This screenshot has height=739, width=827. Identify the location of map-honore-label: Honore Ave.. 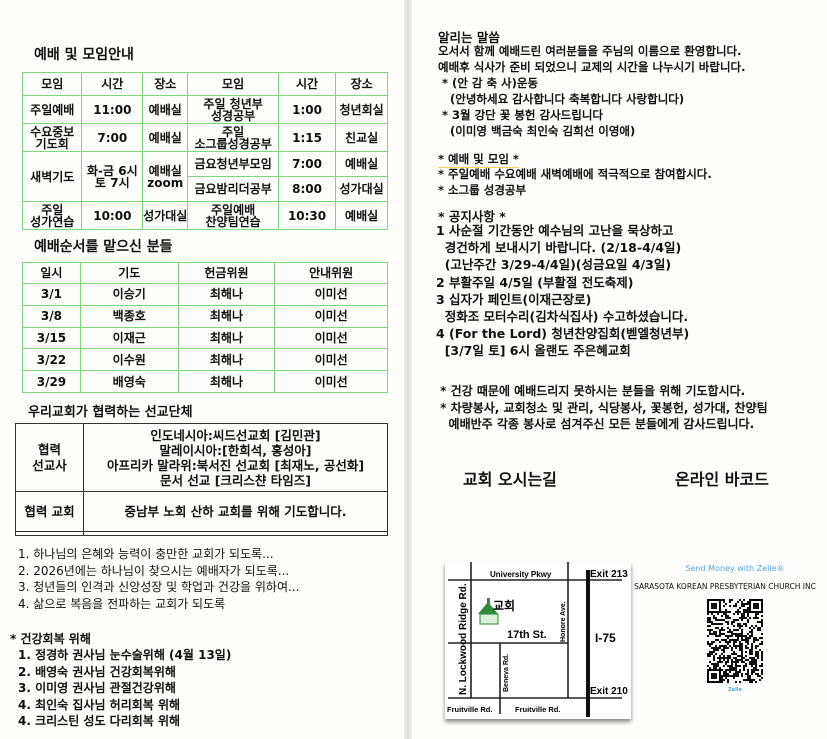
(563, 621).